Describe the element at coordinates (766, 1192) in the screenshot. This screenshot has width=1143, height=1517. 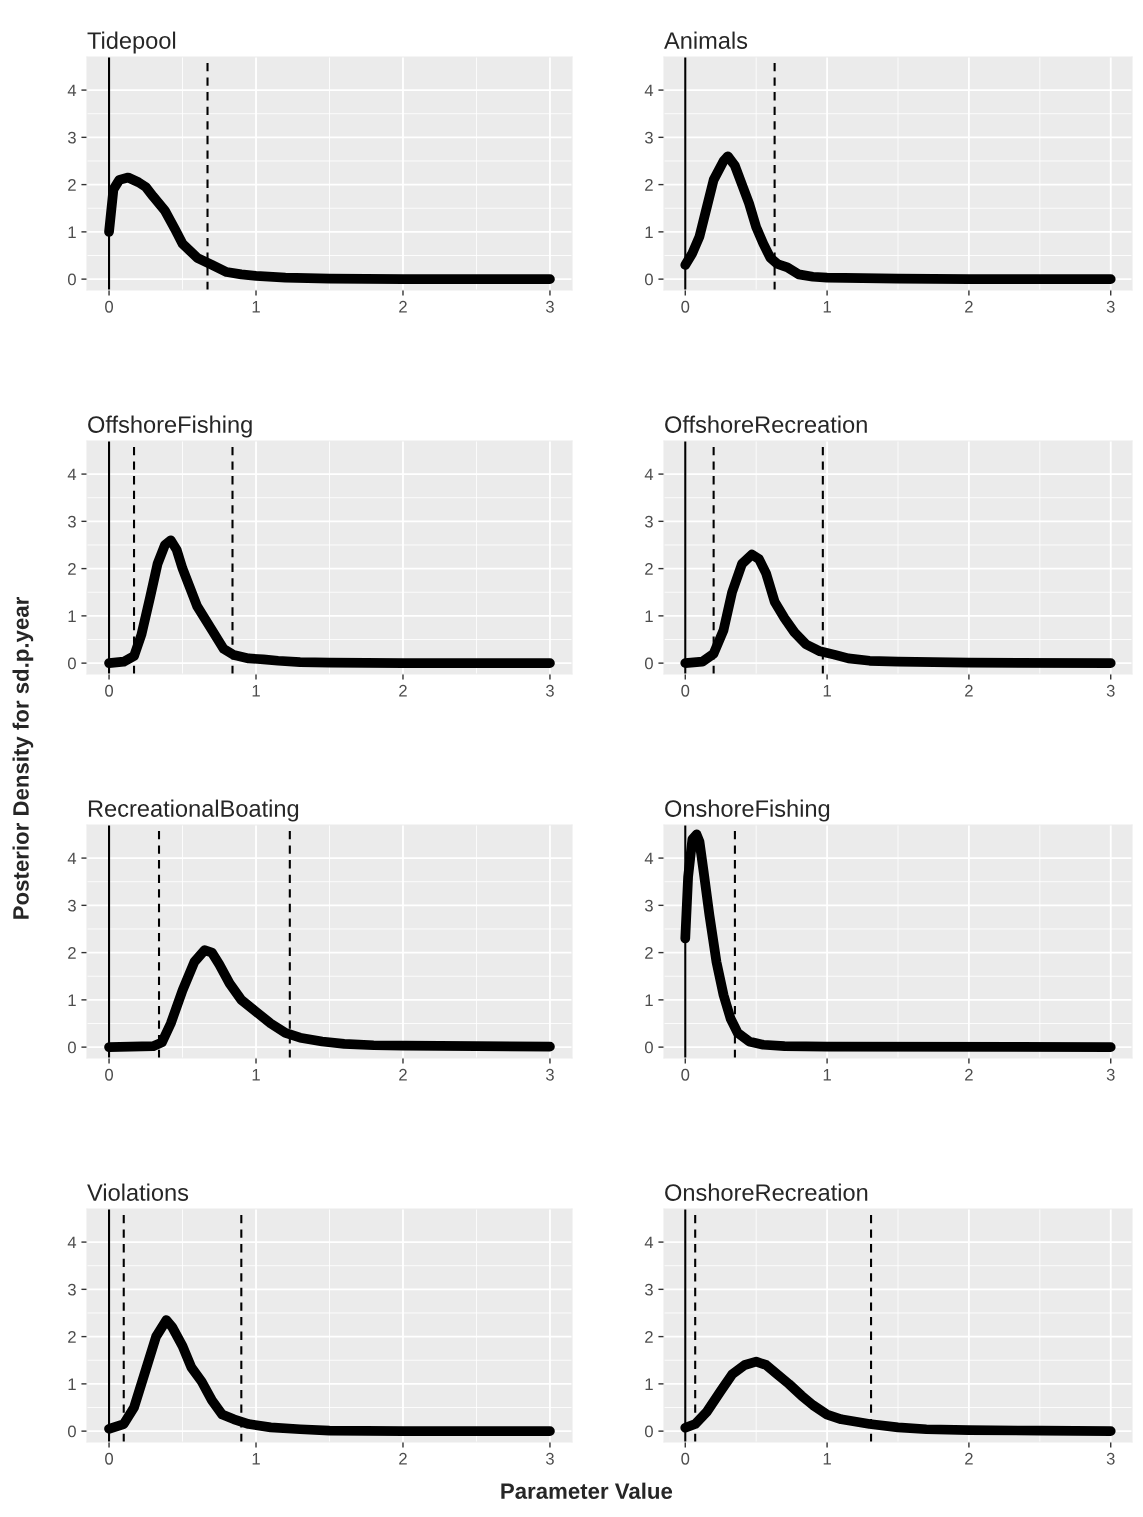
I see `chart-title: OnshoreRecreation` at that location.